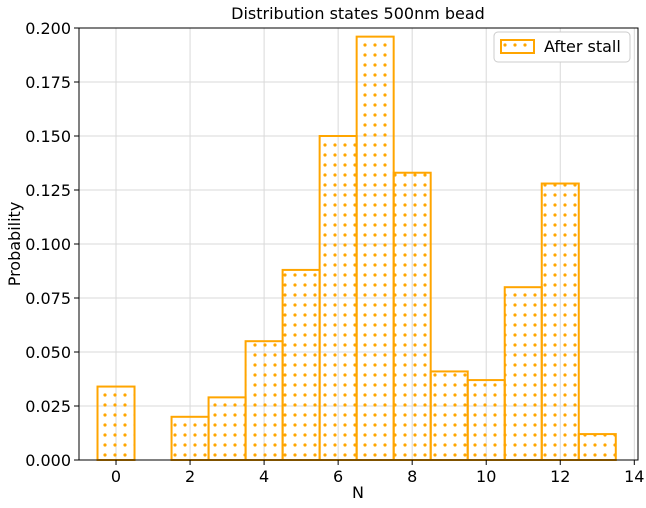 The width and height of the screenshot is (646, 508). I want to click on y-tick-label: 0.025, so click(48, 406).